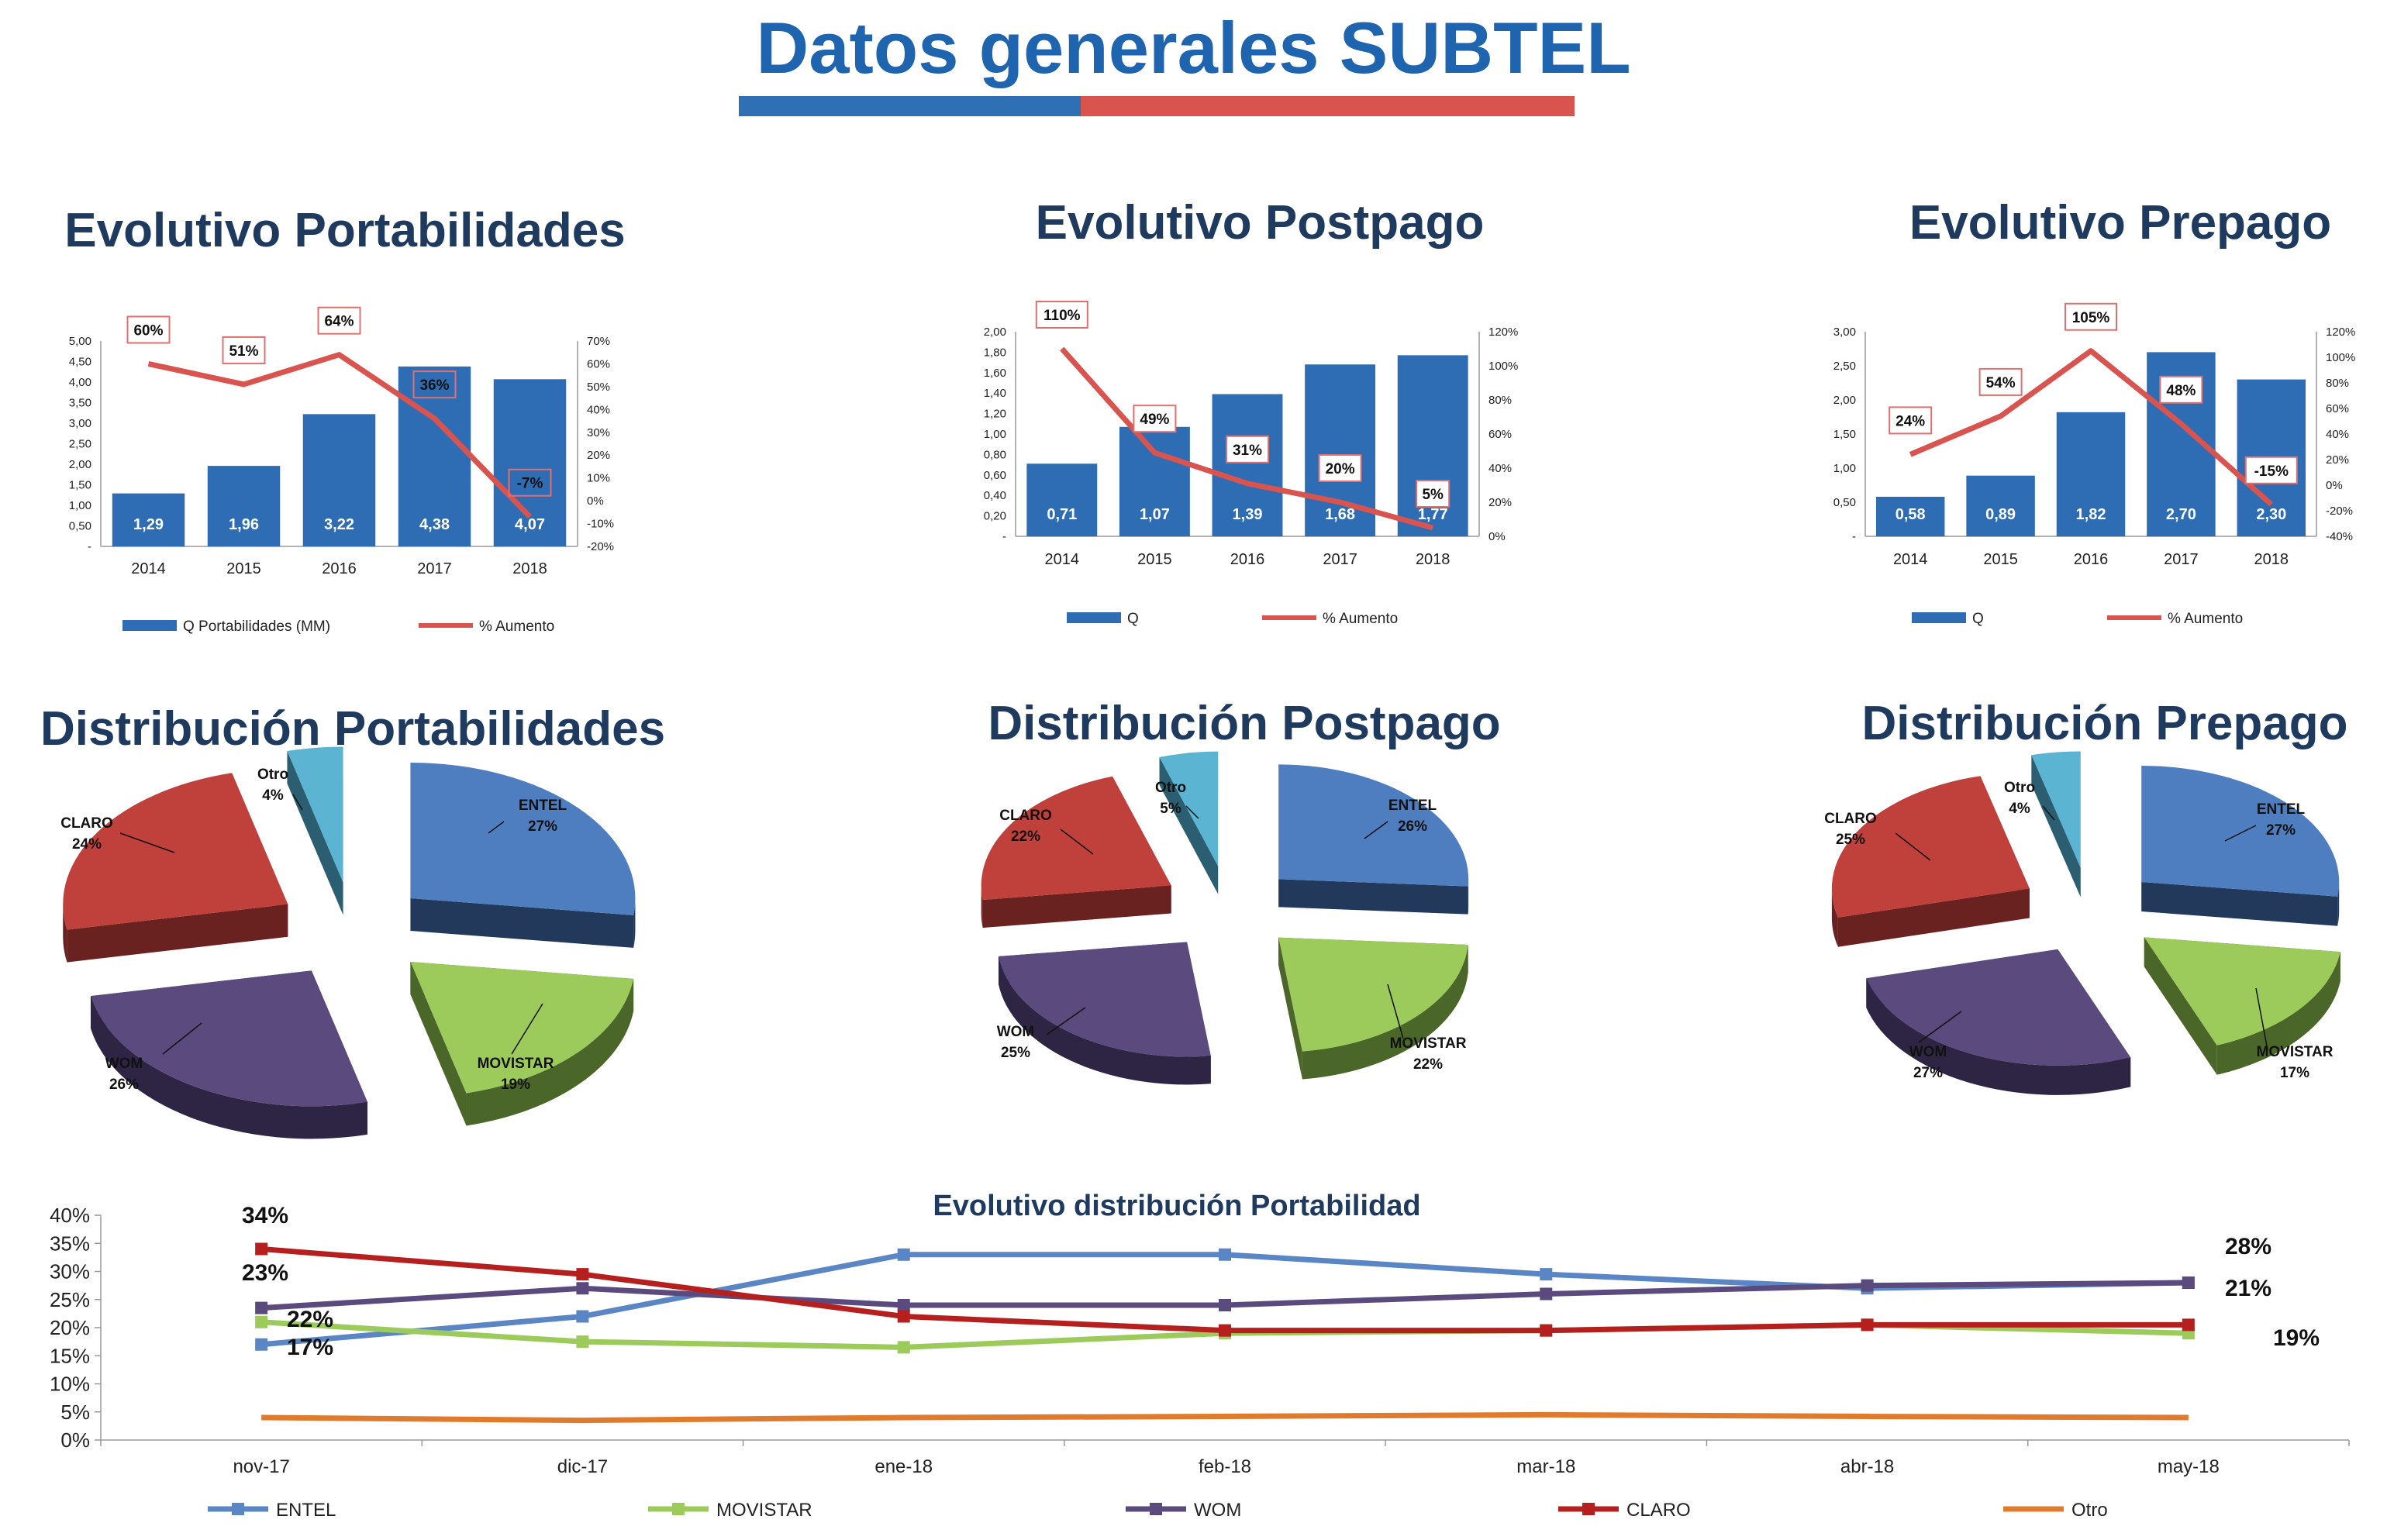 The width and height of the screenshot is (2387, 1540). What do you see at coordinates (148, 330) in the screenshot?
I see `percent-label: 60%` at bounding box center [148, 330].